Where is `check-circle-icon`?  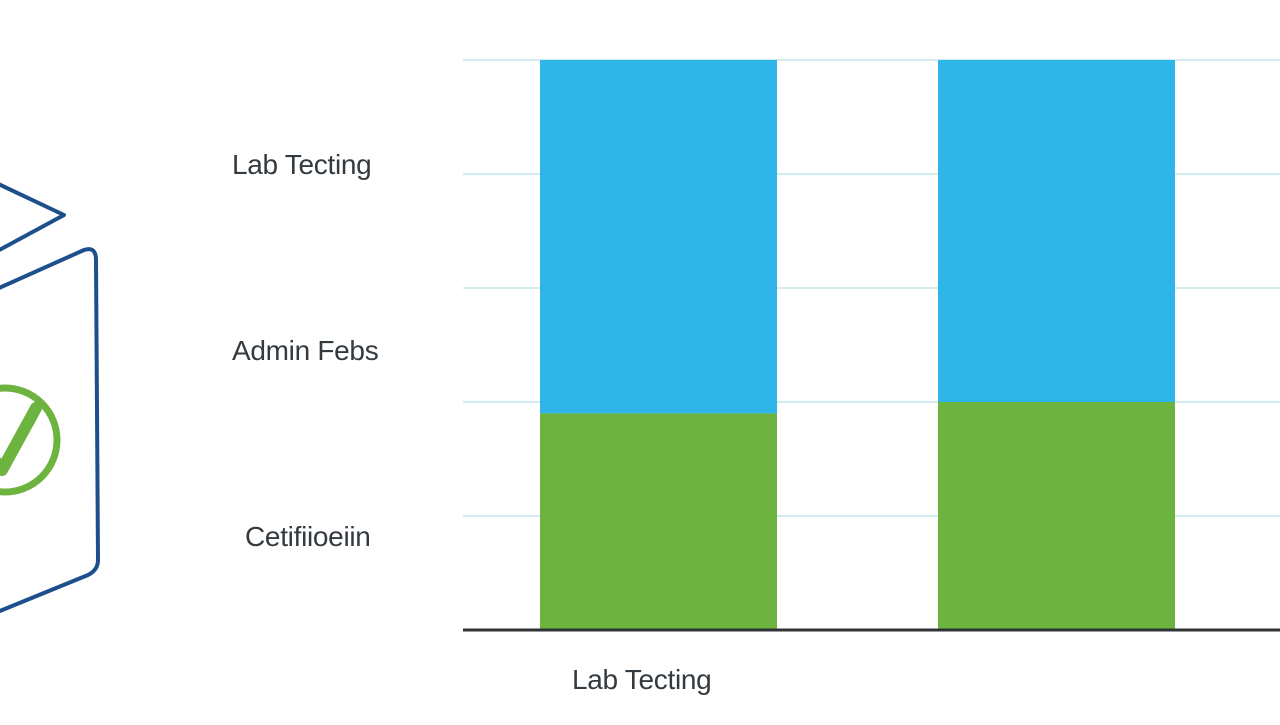
check-circle-icon is located at coordinates (30, 440).